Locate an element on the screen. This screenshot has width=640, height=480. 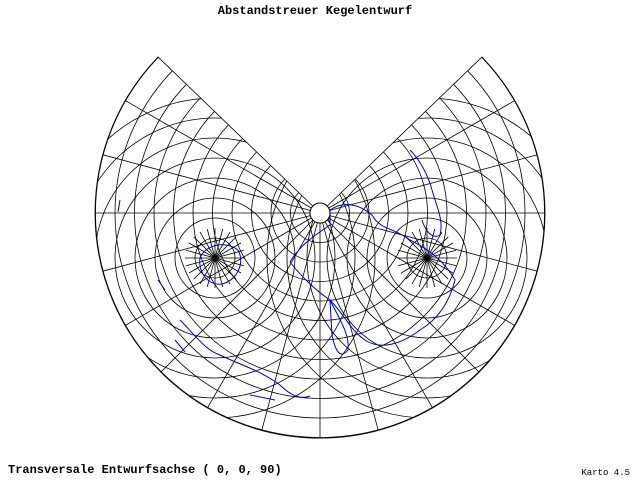
map-title: Abstandstreuer Kegelentwurf is located at coordinates (315, 11).